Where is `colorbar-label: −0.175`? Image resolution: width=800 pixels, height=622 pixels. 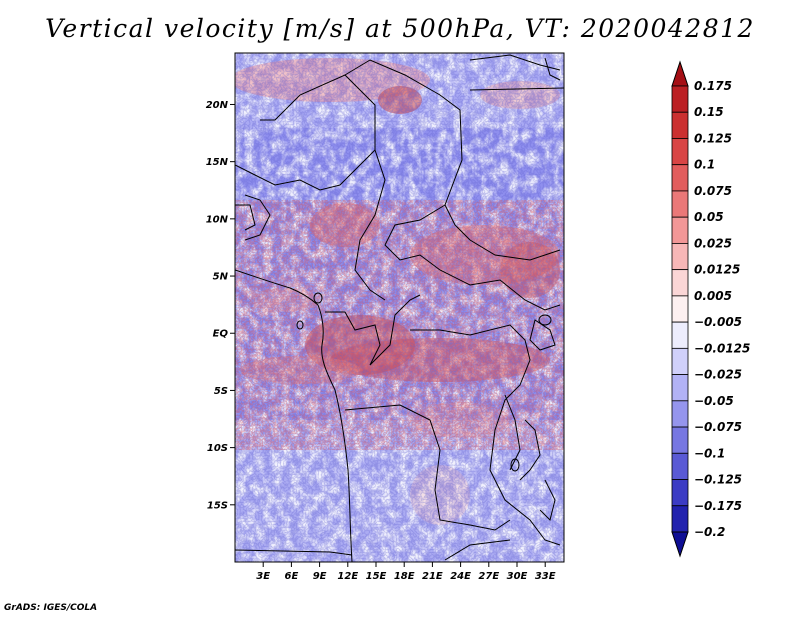
colorbar-label: −0.175 is located at coordinates (718, 506).